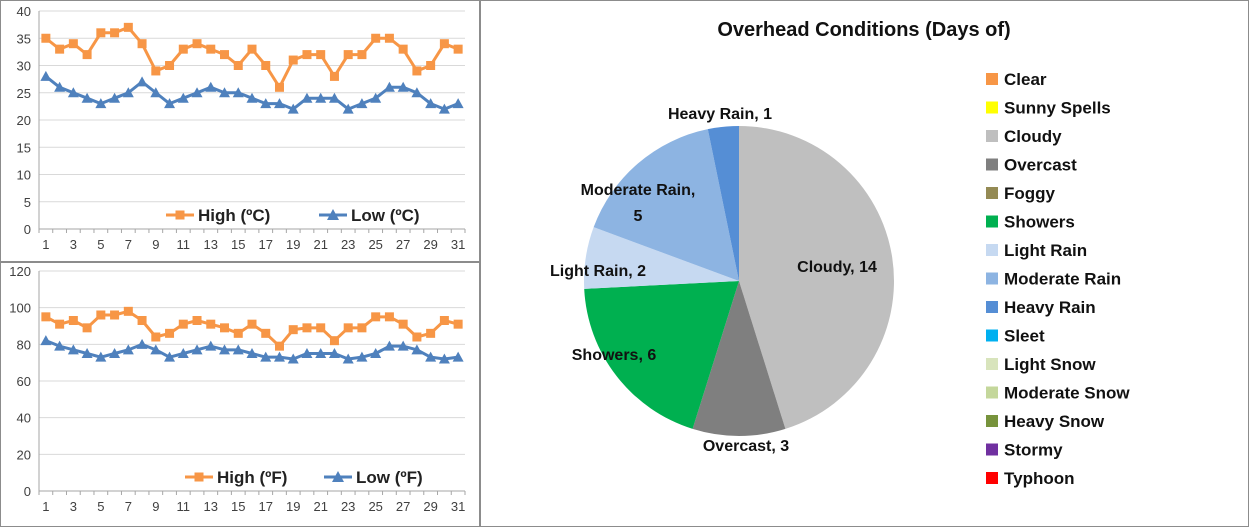  I want to click on x-tick-label: 23, so click(348, 506).